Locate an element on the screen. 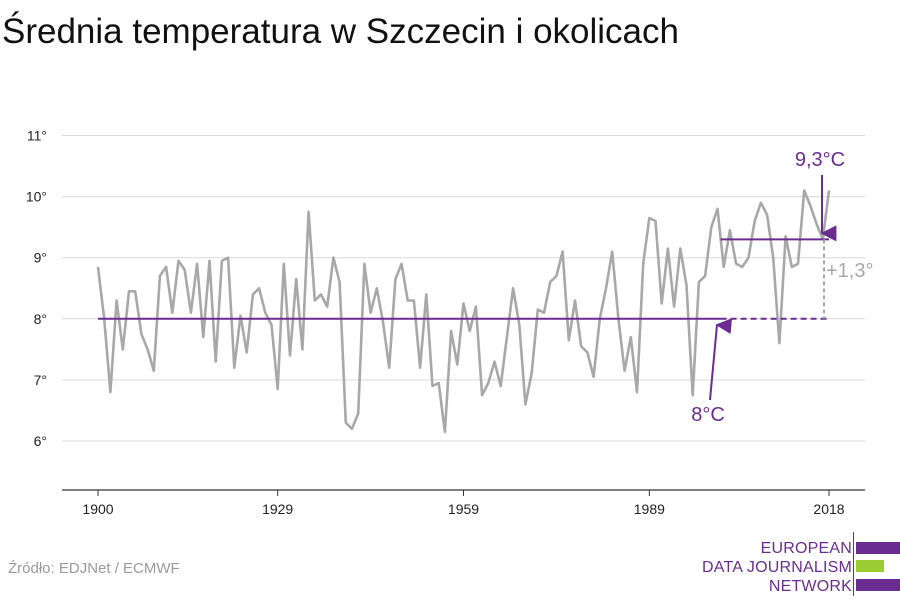 The height and width of the screenshot is (600, 900). y-tick-label: 7° is located at coordinates (40, 380).